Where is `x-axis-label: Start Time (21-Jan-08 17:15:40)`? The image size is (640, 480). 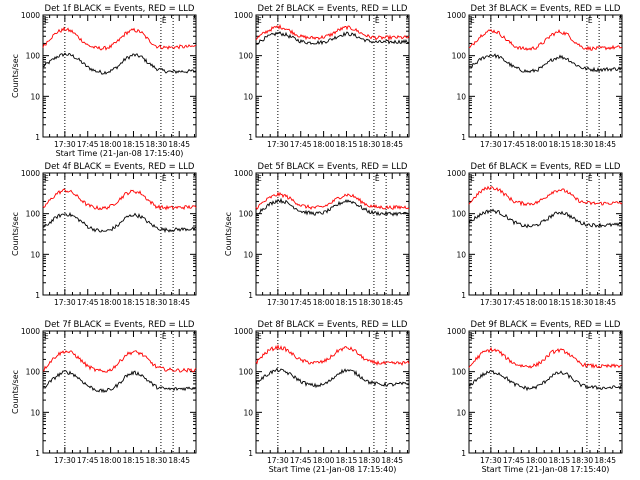 x-axis-label: Start Time (21-Jan-08 17:15:40) is located at coordinates (333, 469).